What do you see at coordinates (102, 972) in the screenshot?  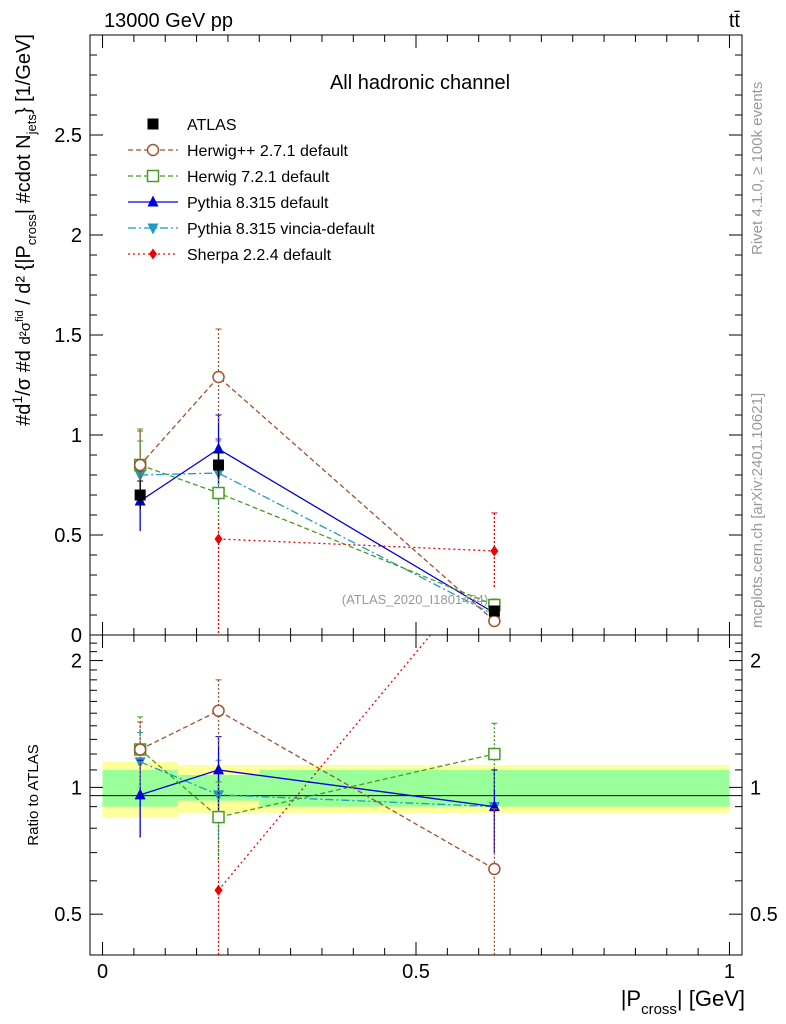 I see `x-tick-label: 0` at bounding box center [102, 972].